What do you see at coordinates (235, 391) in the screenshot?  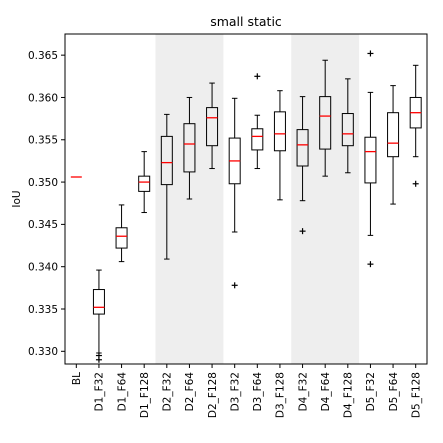 I see `x-tick-label: D3_F32` at bounding box center [235, 391].